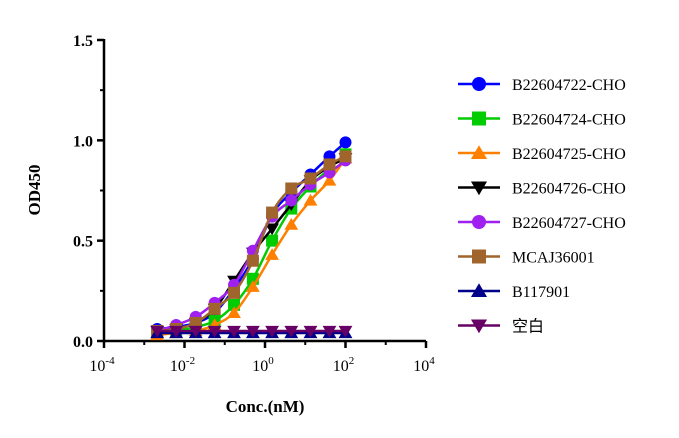  I want to click on legend-item: B22604727-CHO, so click(542, 223).